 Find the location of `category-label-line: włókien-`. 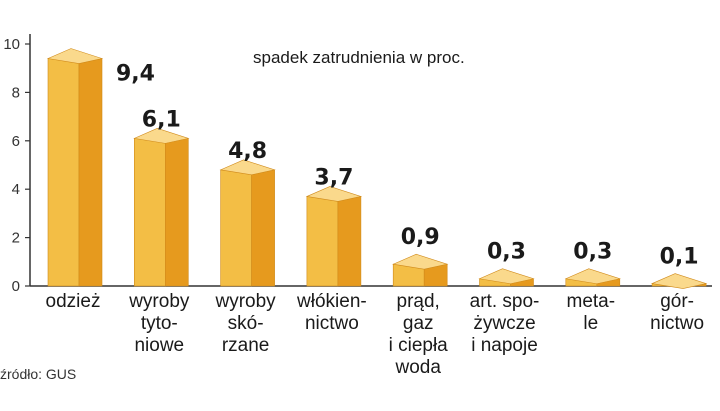

category-label-line: włókien- is located at coordinates (331, 301).